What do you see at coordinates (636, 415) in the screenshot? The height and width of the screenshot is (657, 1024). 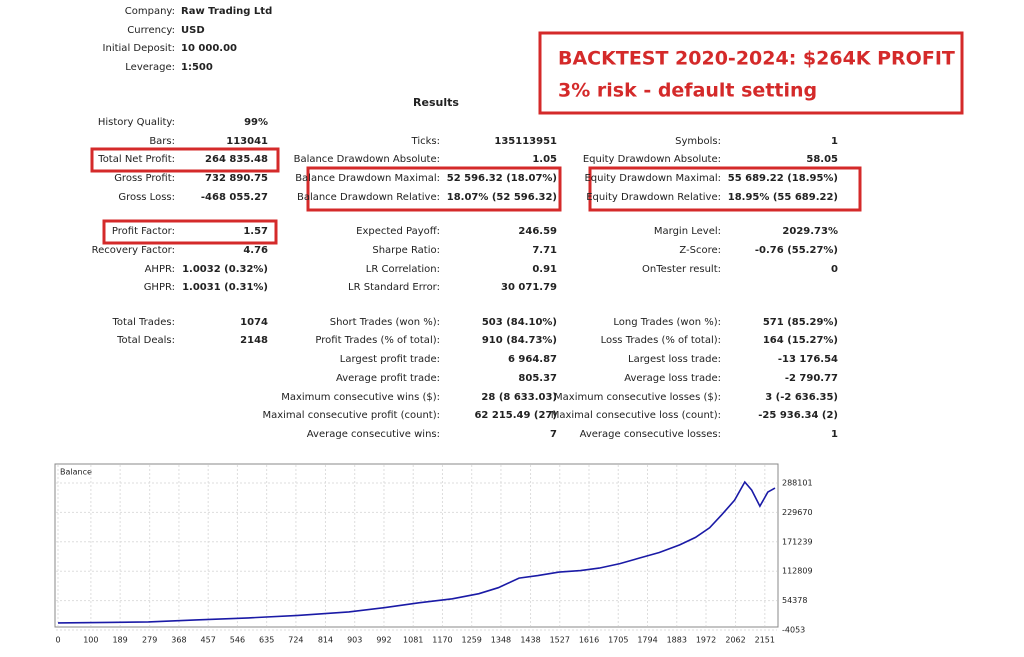 I see `result-label: Maximal consecutive loss (count):` at bounding box center [636, 415].